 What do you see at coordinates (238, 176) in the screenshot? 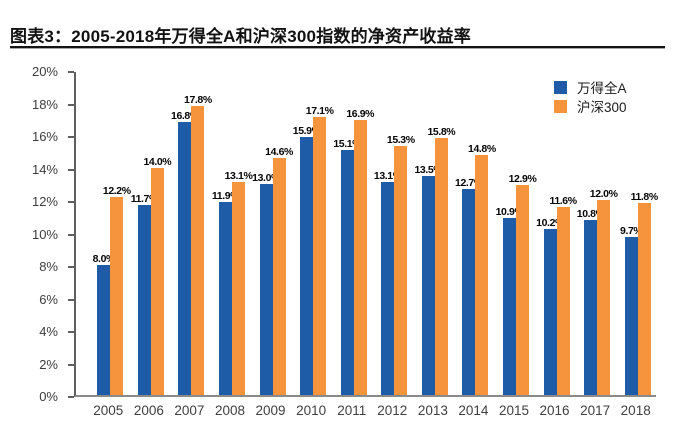
I see `bar-value-label: 13.1%` at bounding box center [238, 176].